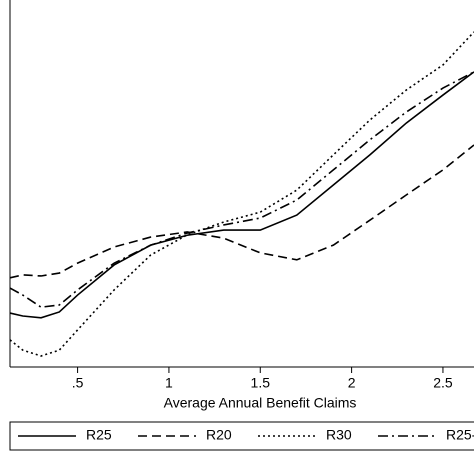 Image resolution: width=474 pixels, height=474 pixels. Describe the element at coordinates (99, 435) in the screenshot. I see `legend-label: R25` at that location.